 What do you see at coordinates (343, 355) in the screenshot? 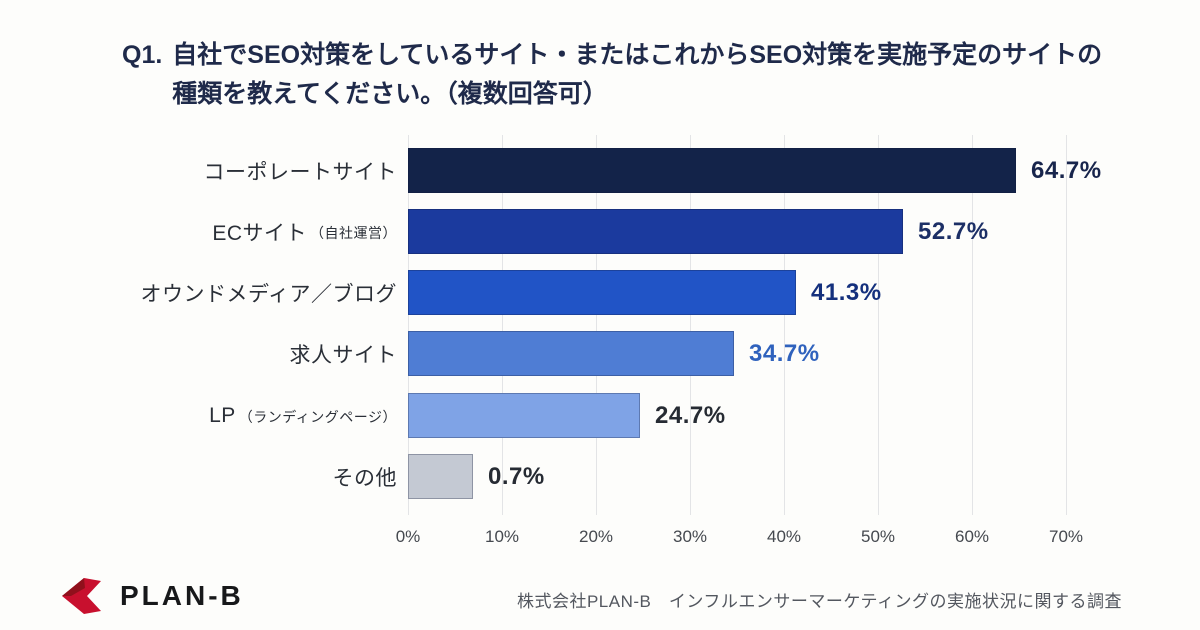
I see `category-main: 求人サイト` at bounding box center [343, 355].